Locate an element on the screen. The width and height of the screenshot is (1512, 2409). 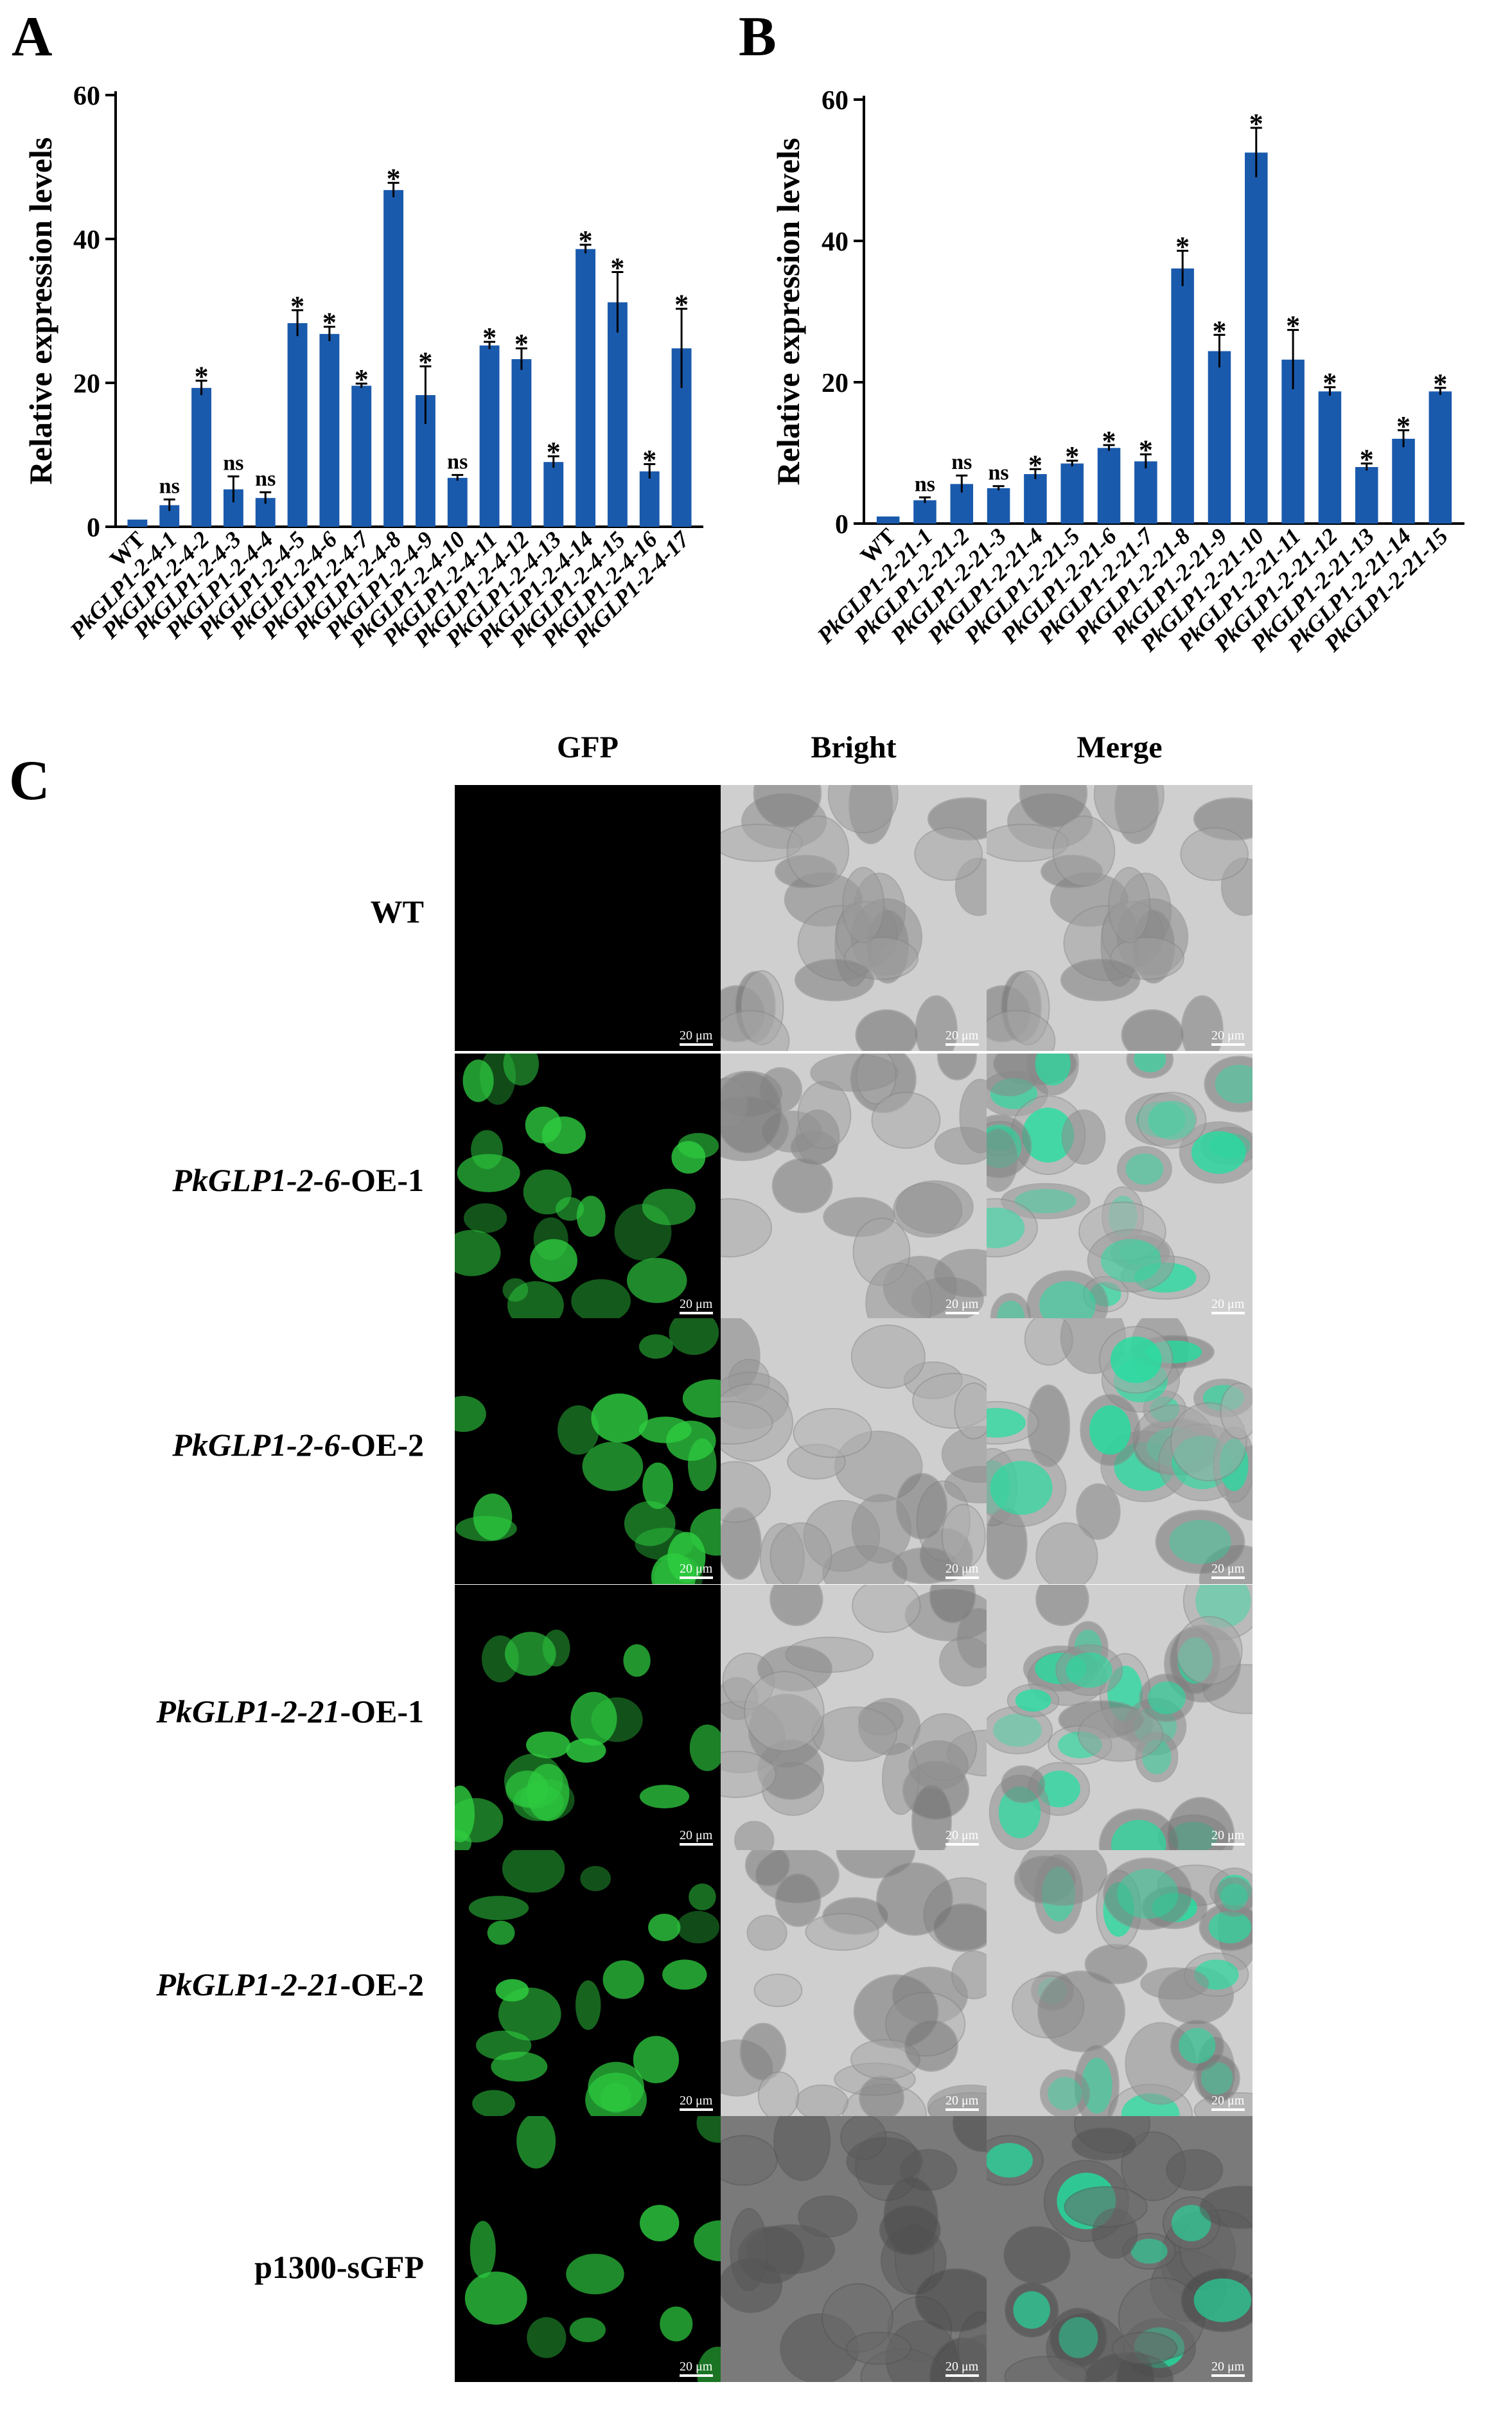
panel-letter-b: B is located at coordinates (758, 37).